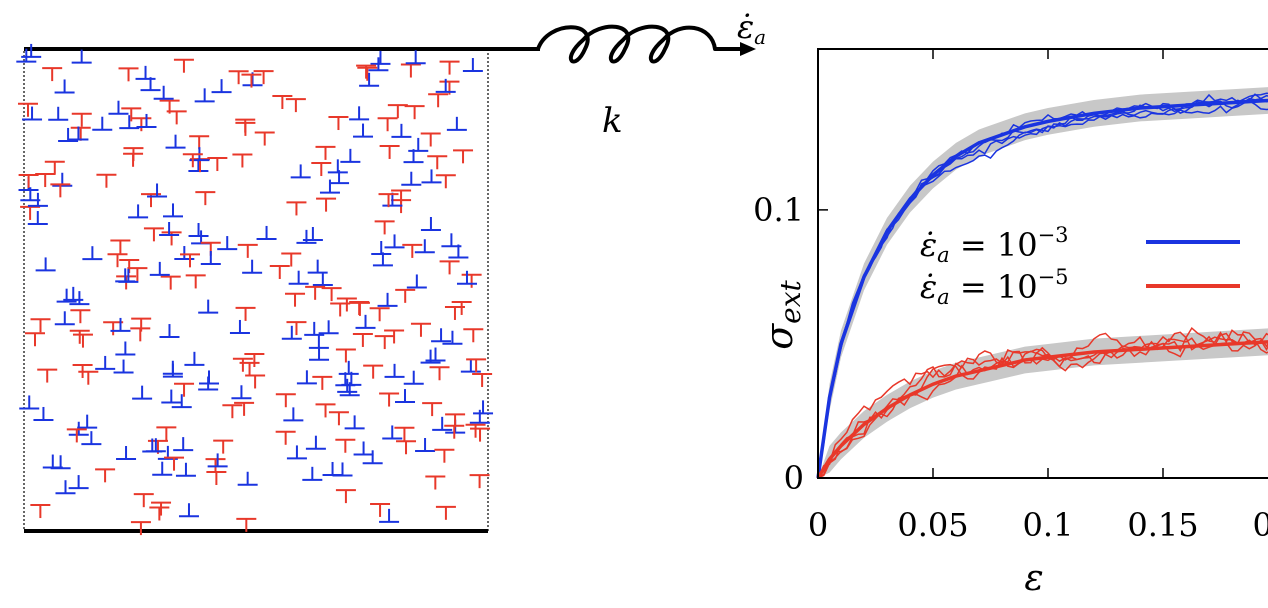 This screenshot has width=1268, height=608. What do you see at coordinates (994, 245) in the screenshot?
I see `legend-entry-fast: ε̇a = 10−3` at bounding box center [994, 245].